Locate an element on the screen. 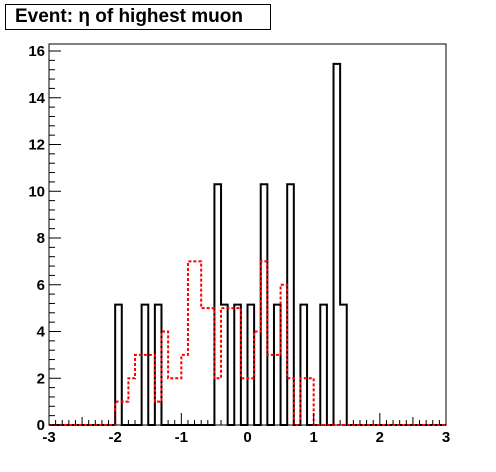 Image resolution: width=496 pixels, height=472 pixels. chart-title: Event: η of highest muon is located at coordinates (138, 17).